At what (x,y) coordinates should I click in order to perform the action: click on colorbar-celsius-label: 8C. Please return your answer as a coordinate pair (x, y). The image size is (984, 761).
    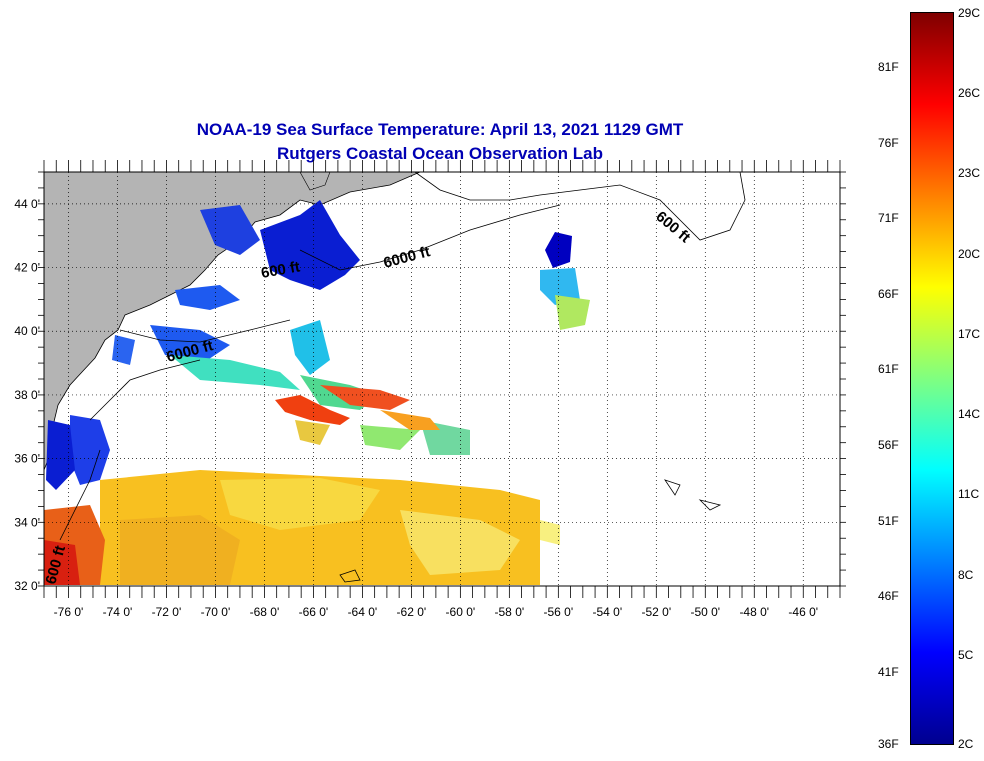
    Looking at the image, I should click on (966, 574).